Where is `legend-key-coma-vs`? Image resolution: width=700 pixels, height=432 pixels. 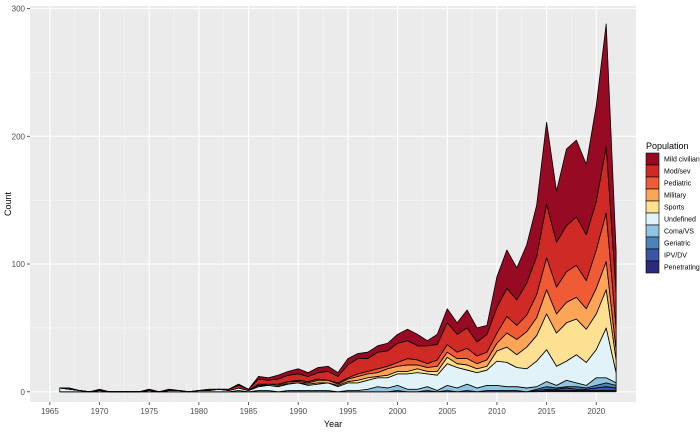 legend-key-coma-vs is located at coordinates (652, 231).